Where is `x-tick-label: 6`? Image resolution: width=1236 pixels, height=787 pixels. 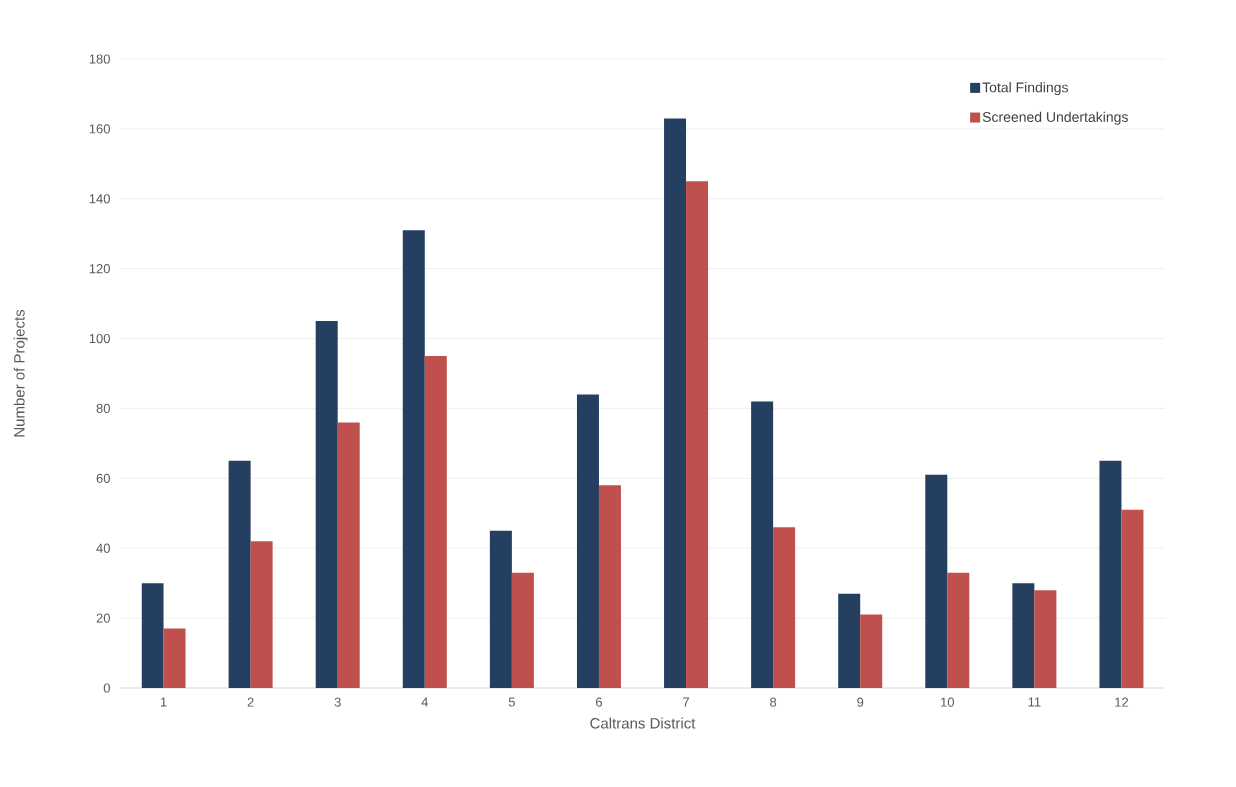 x-tick-label: 6 is located at coordinates (599, 702).